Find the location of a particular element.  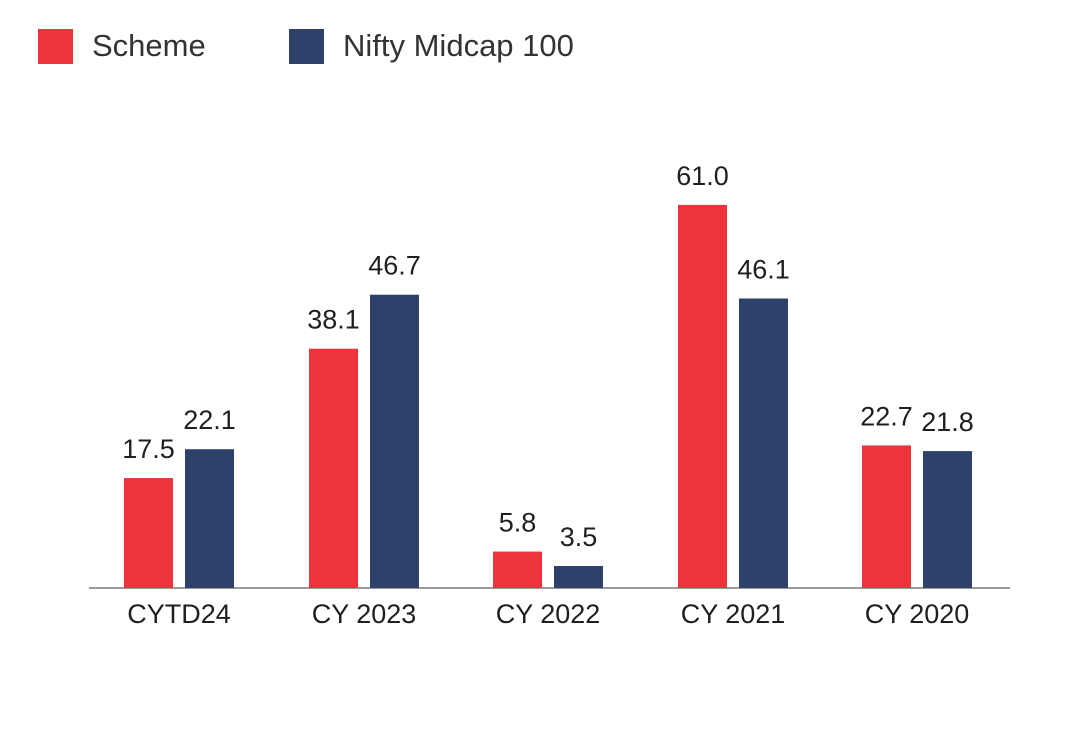

bar-scheme-cy-2023 is located at coordinates (333, 468).